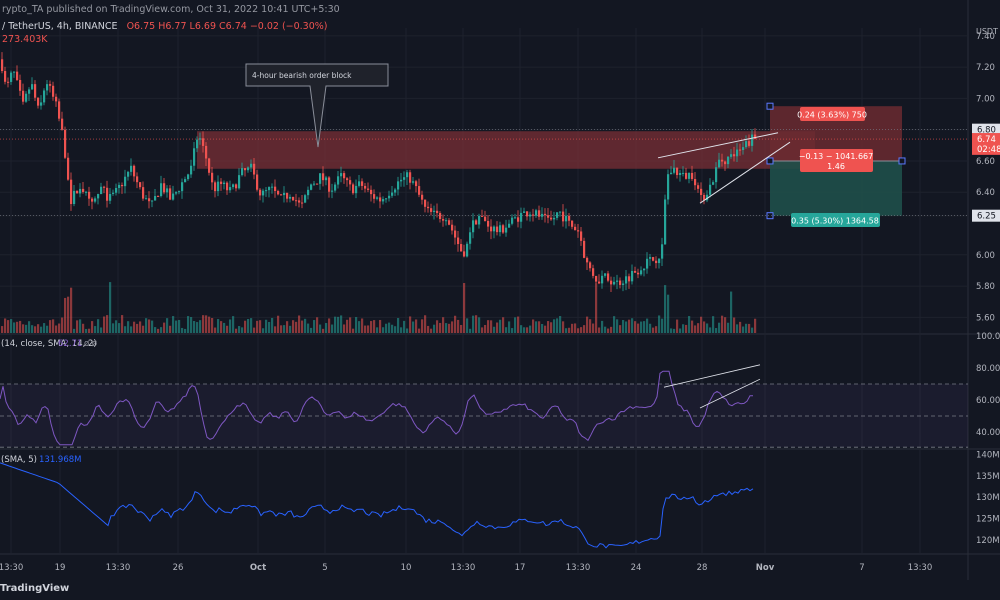  Describe the element at coordinates (835, 220) in the screenshot. I see `stop-label-bg` at that location.